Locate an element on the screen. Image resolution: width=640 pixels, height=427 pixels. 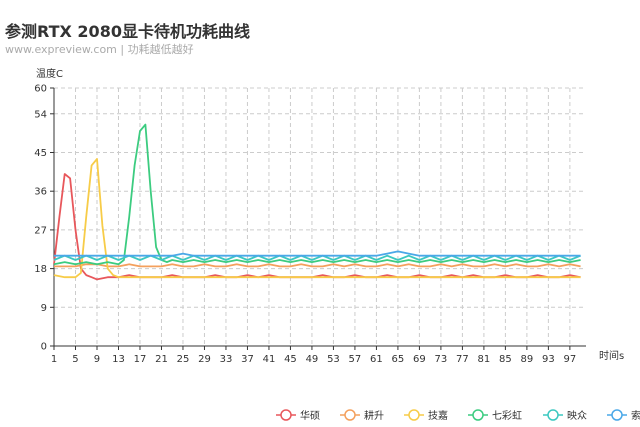
legend-label: 七彩虹 is located at coordinates (507, 416).